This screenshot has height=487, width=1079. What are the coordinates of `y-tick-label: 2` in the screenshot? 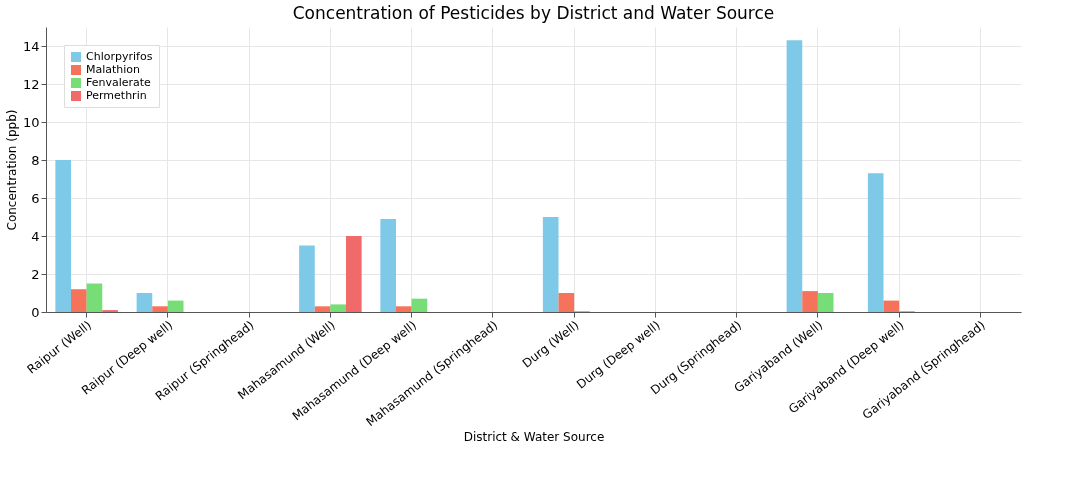 It's located at (35, 274).